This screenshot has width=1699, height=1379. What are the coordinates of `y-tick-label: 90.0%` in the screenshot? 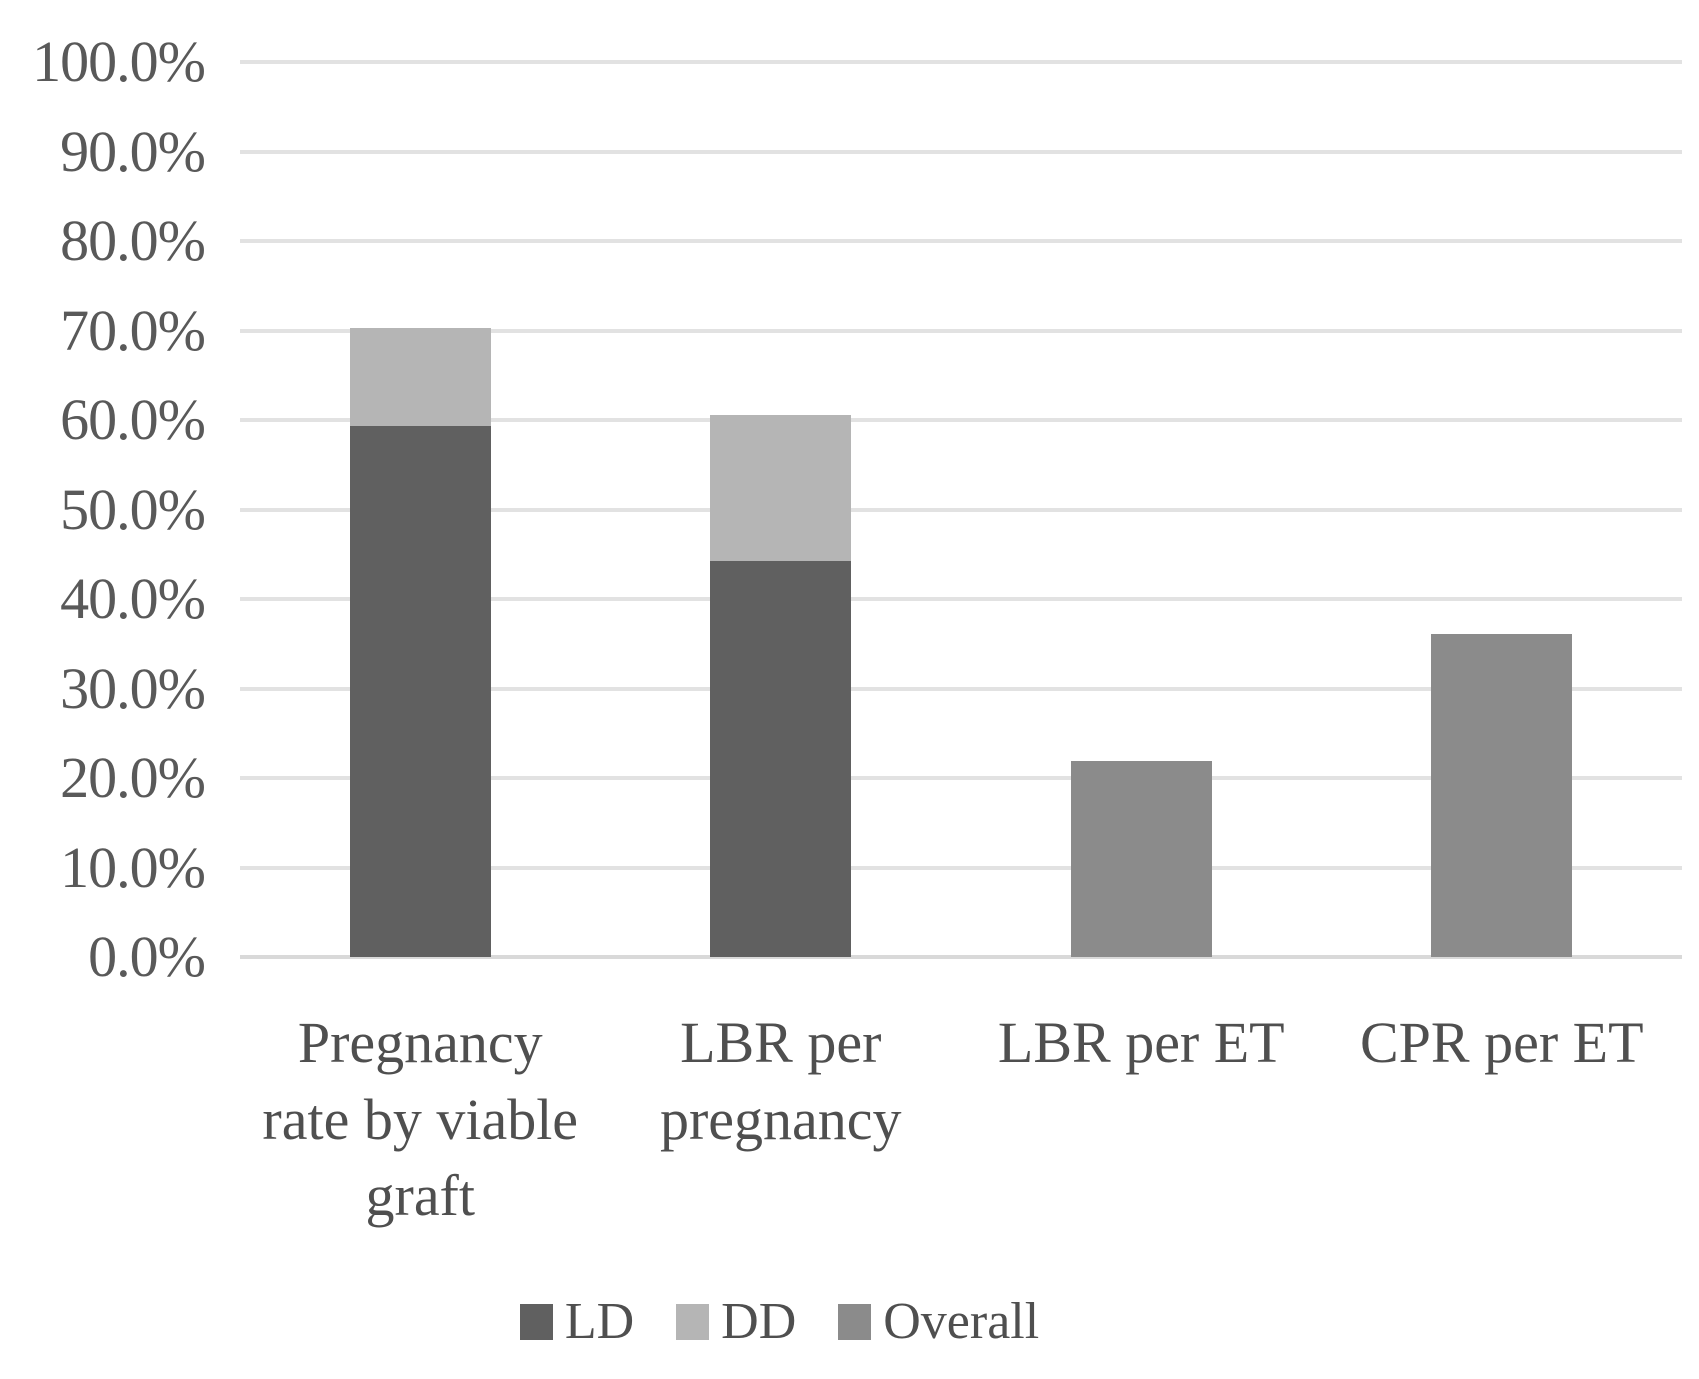 It's located at (133, 151).